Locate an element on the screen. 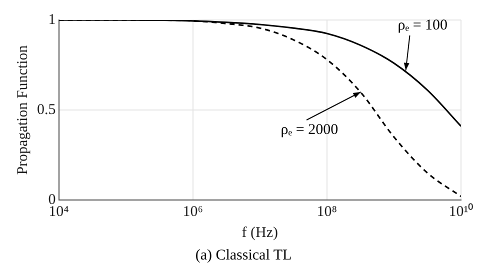  annotation: ρₑ = 100 is located at coordinates (423, 25).